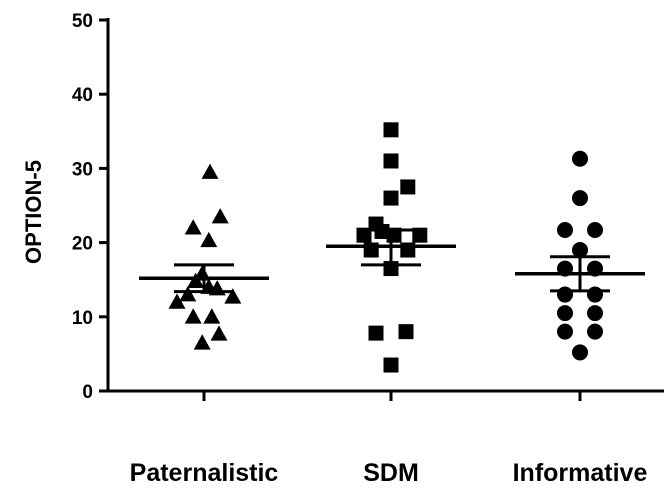 This screenshot has height=488, width=668. What do you see at coordinates (82, 318) in the screenshot?
I see `y-tick-label: 10` at bounding box center [82, 318].